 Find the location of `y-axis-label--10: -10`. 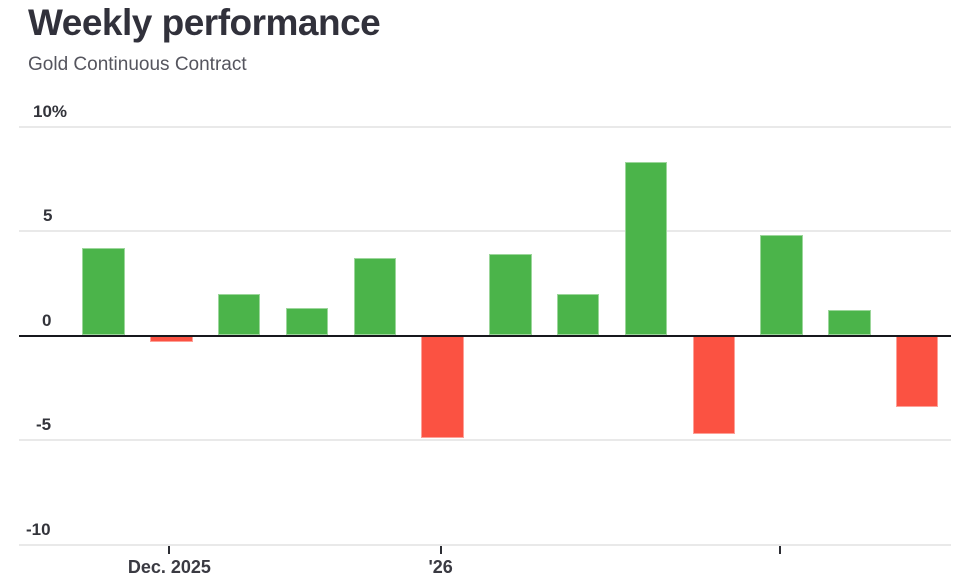

y-axis-label--10: -10 is located at coordinates (38, 529).